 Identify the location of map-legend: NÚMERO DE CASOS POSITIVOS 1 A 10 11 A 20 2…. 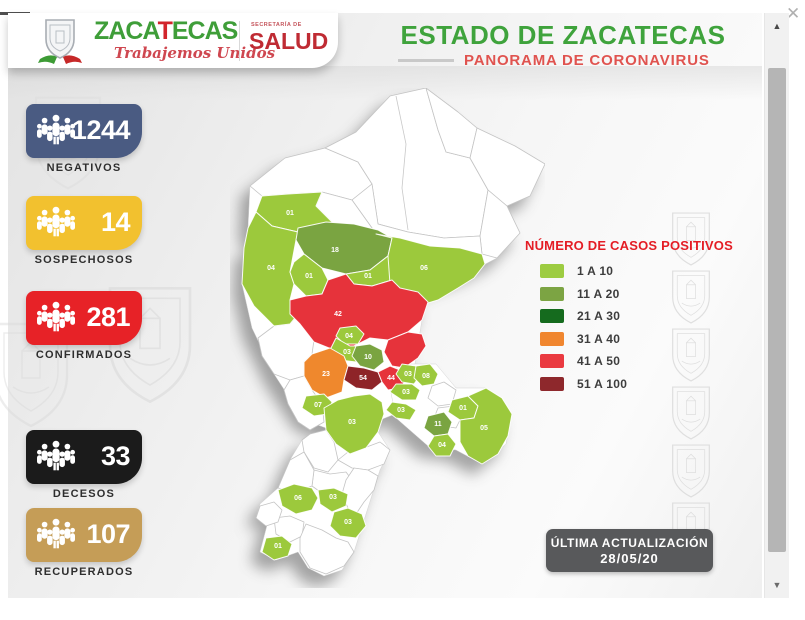
(642, 316).